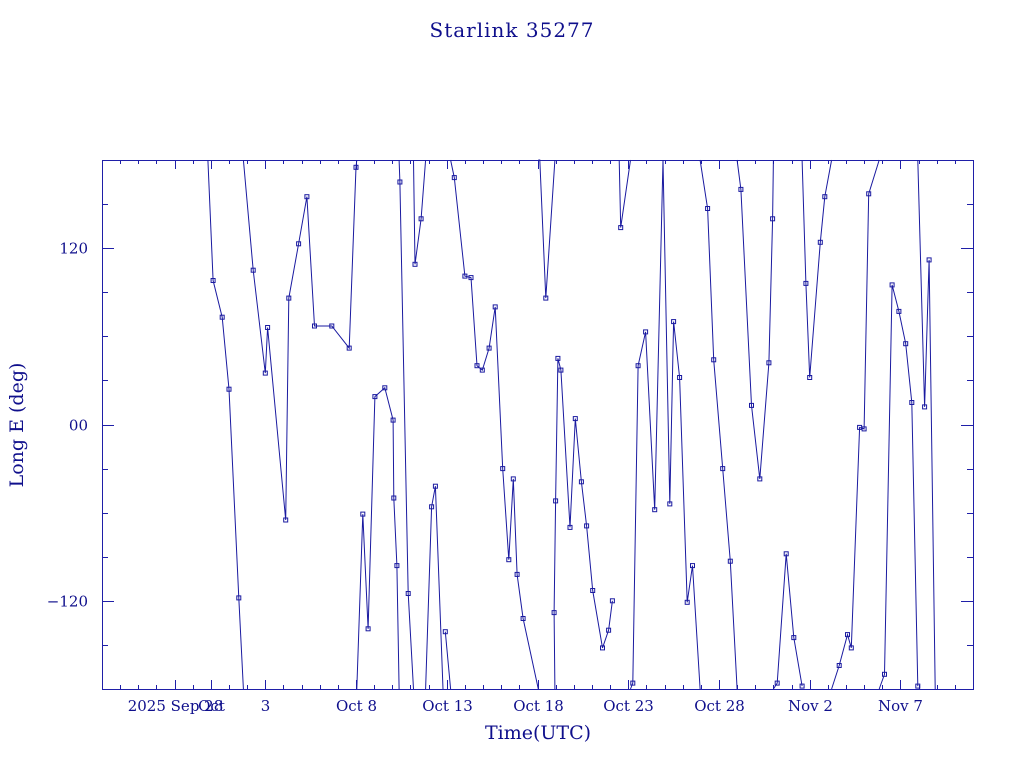  Describe the element at coordinates (211, 706) in the screenshot. I see `x-tick-label: Oct` at that location.